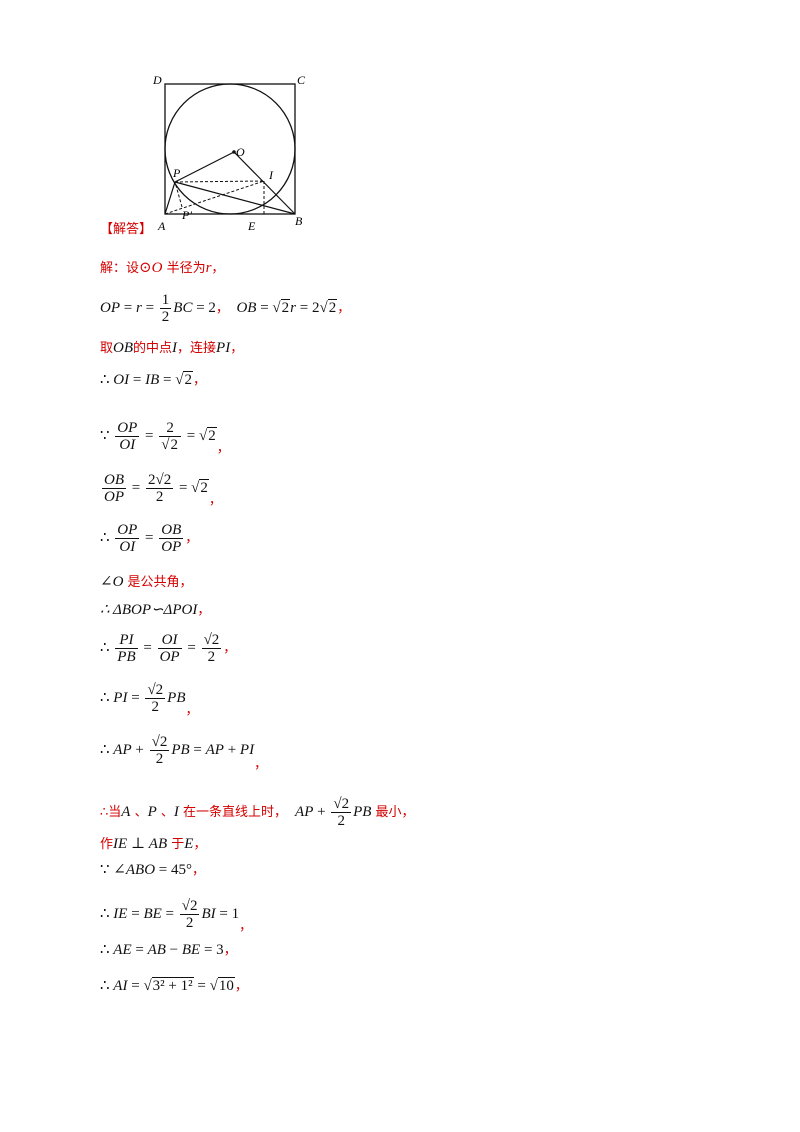 The image size is (800, 1132). I want to click on line-5: ∵ OP OI = 2 √2 = √2，, so click(165, 438).